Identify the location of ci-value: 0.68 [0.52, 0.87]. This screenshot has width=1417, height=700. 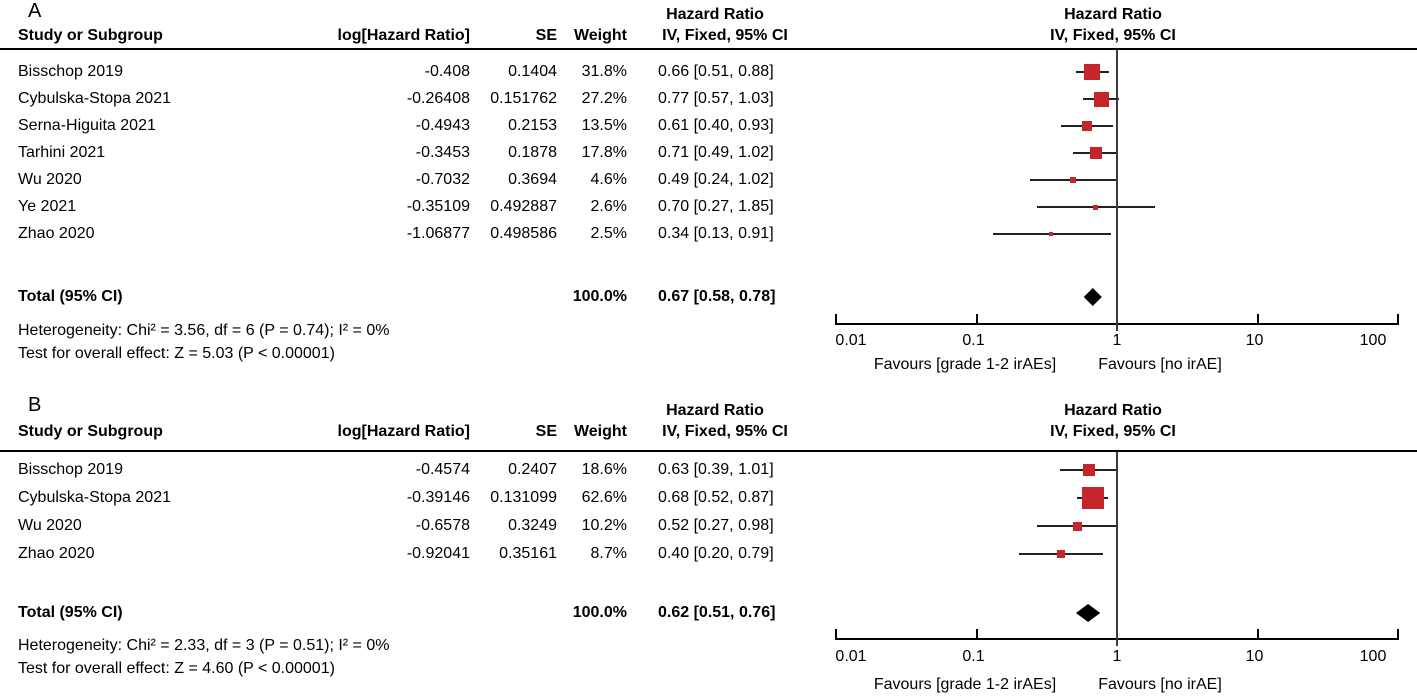
(716, 497).